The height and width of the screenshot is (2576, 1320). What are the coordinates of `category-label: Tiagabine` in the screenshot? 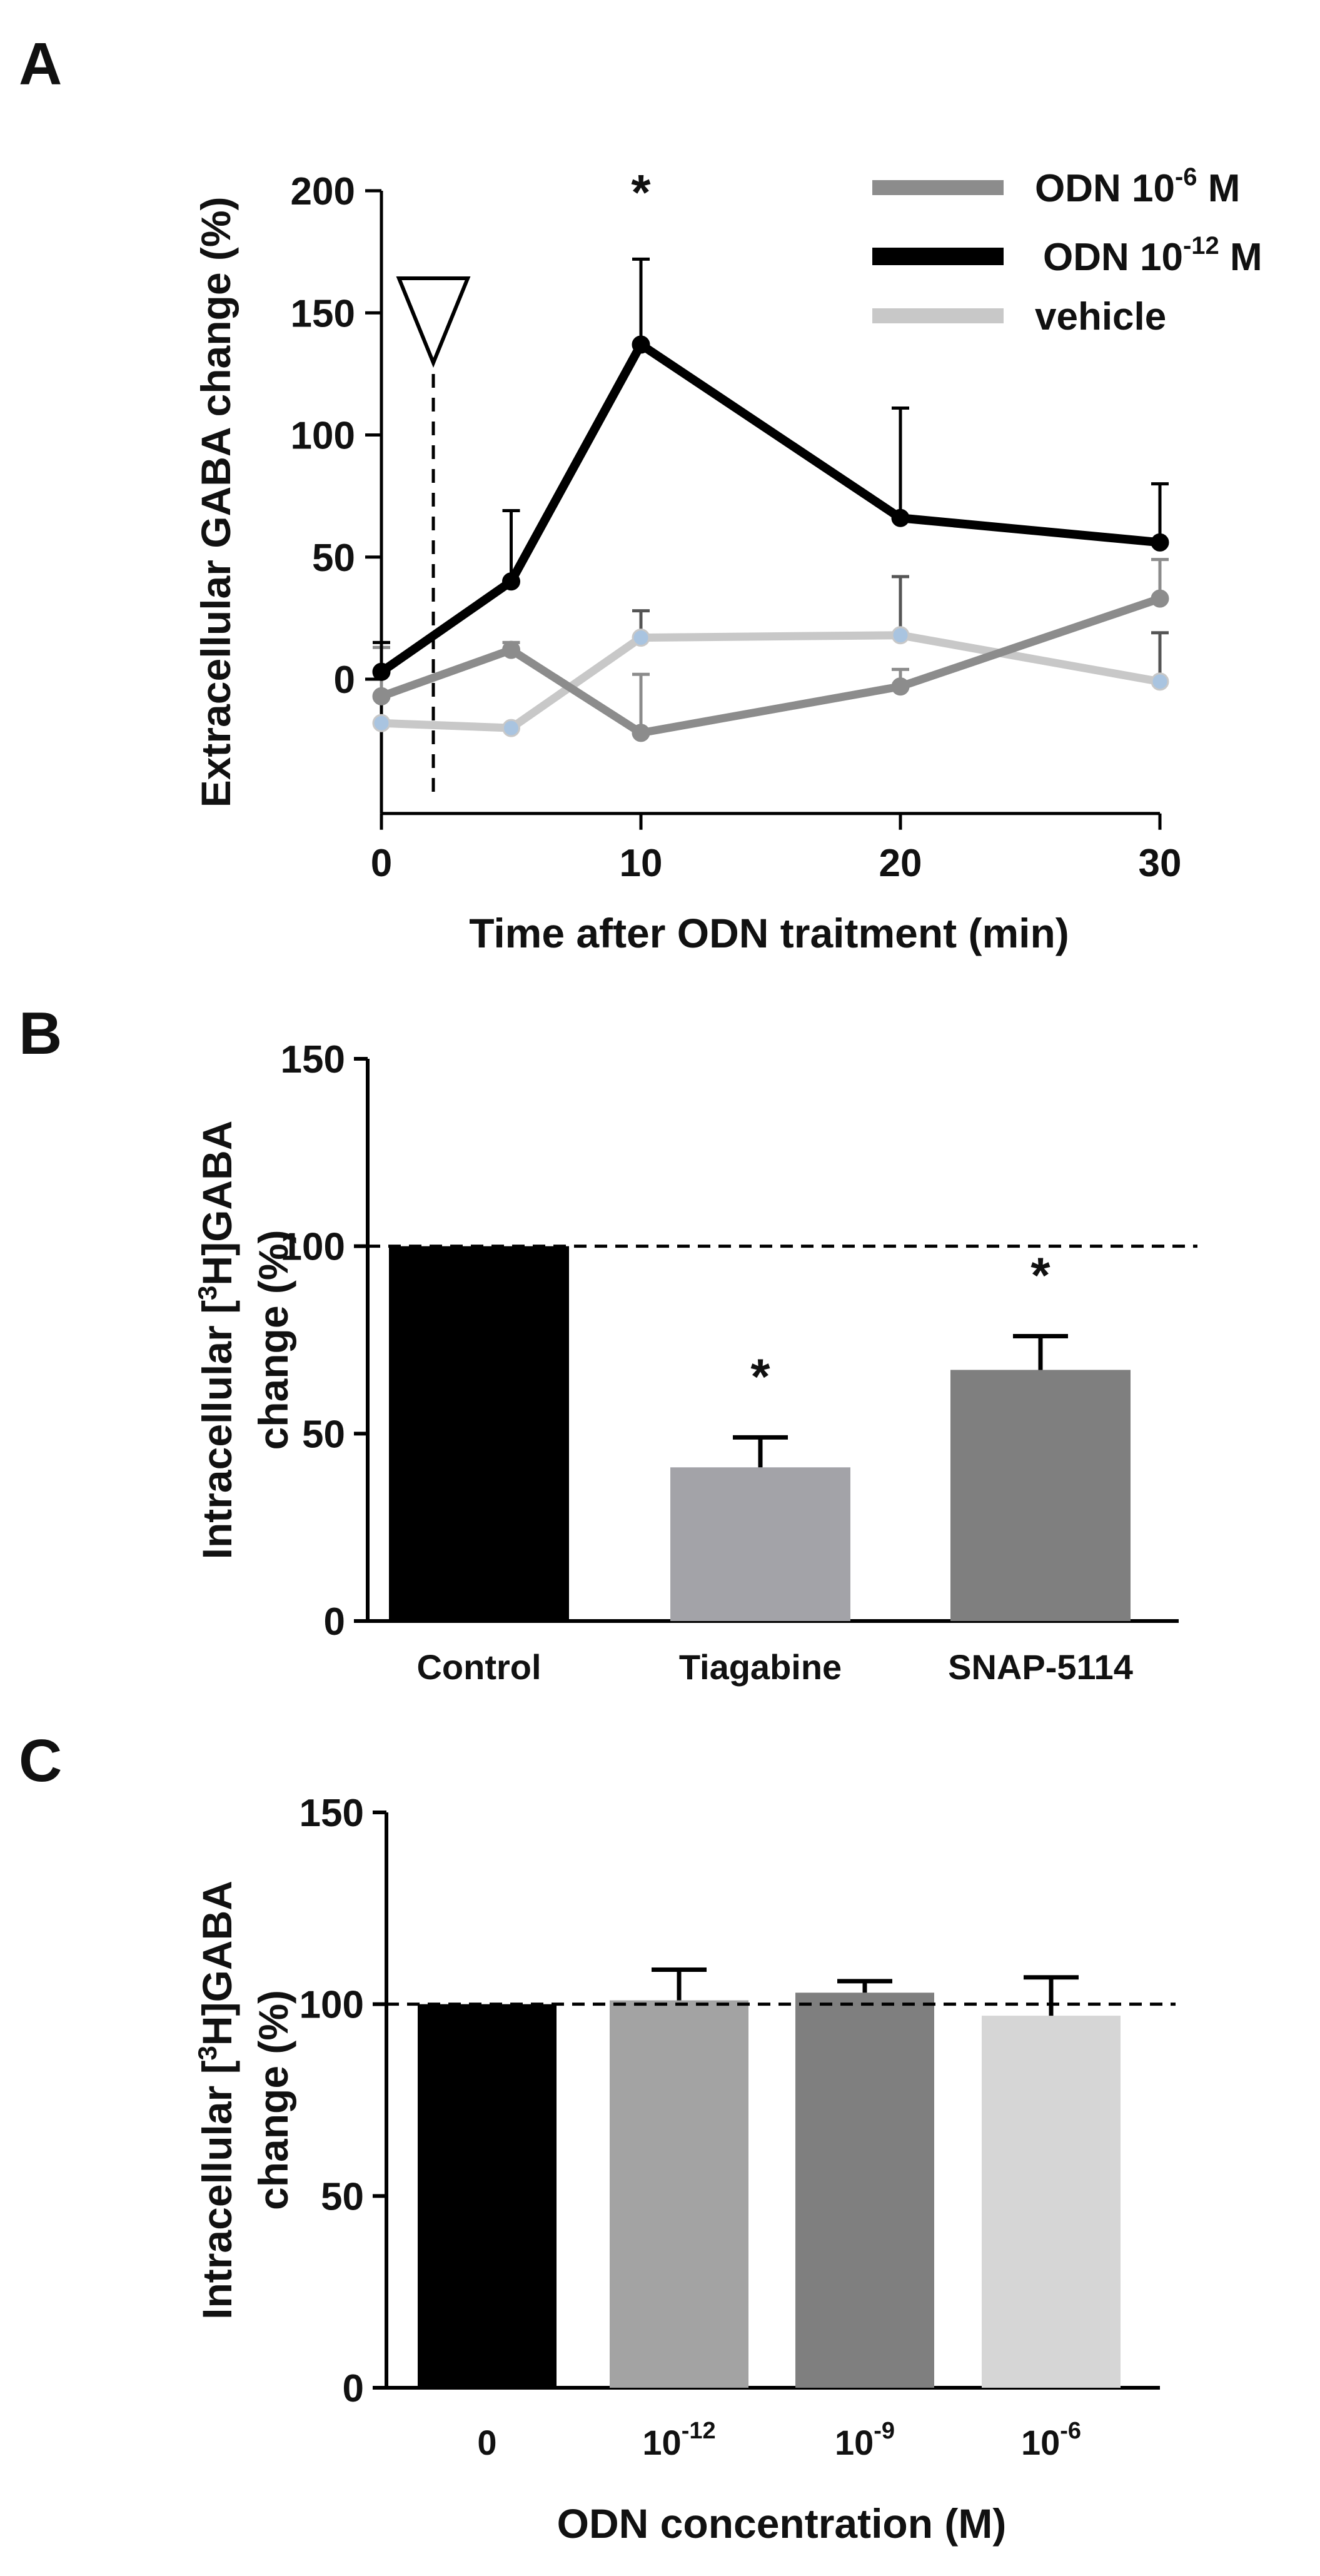 It's located at (760, 1667).